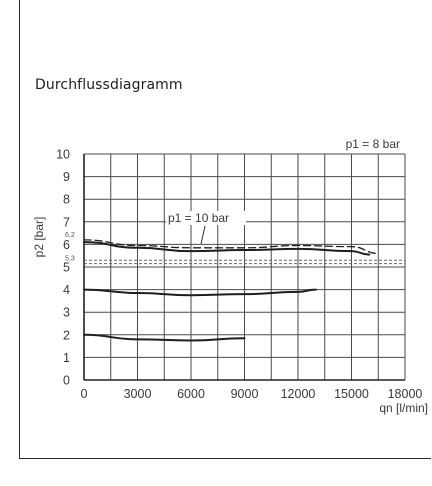 The image size is (432, 486). I want to click on annotation-bg, so click(206, 218).